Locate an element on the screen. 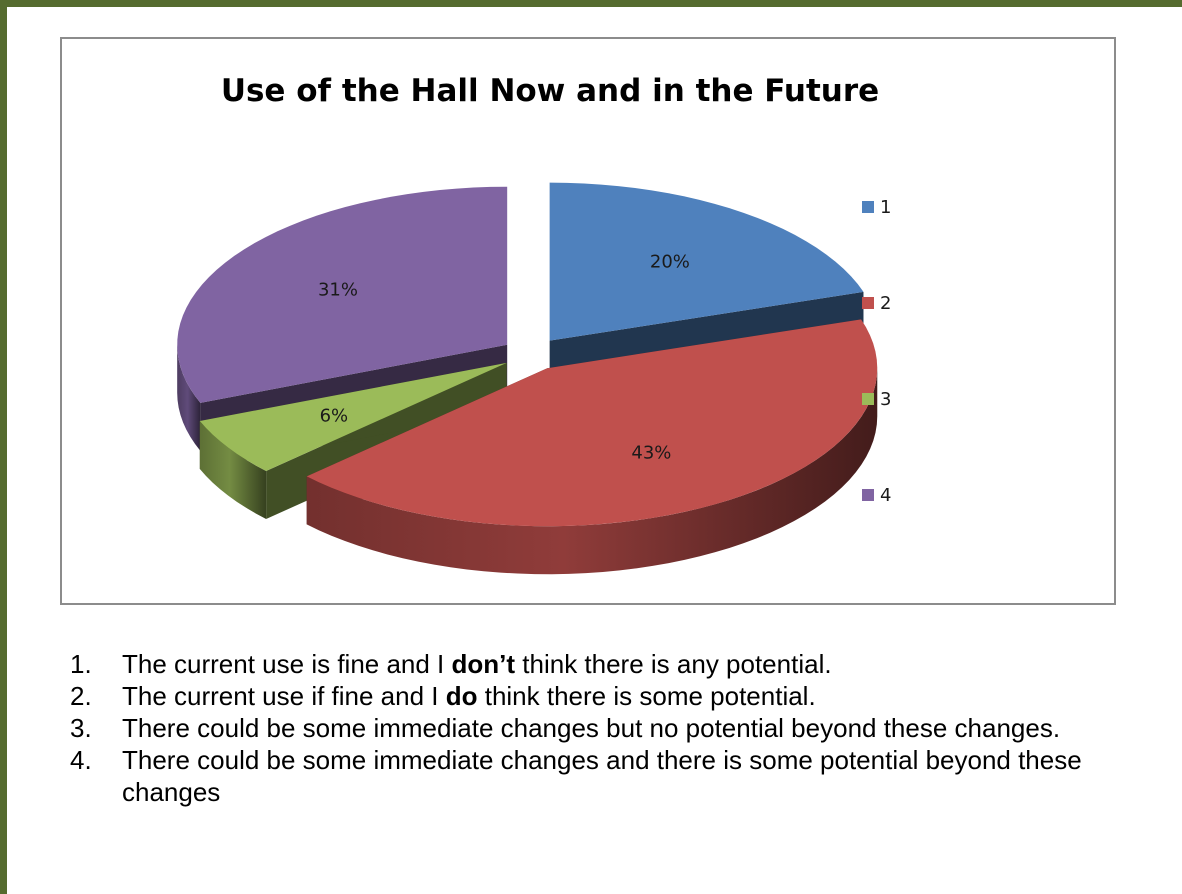 This screenshot has height=894, width=1182. pie-slice-4-top is located at coordinates (342, 294).